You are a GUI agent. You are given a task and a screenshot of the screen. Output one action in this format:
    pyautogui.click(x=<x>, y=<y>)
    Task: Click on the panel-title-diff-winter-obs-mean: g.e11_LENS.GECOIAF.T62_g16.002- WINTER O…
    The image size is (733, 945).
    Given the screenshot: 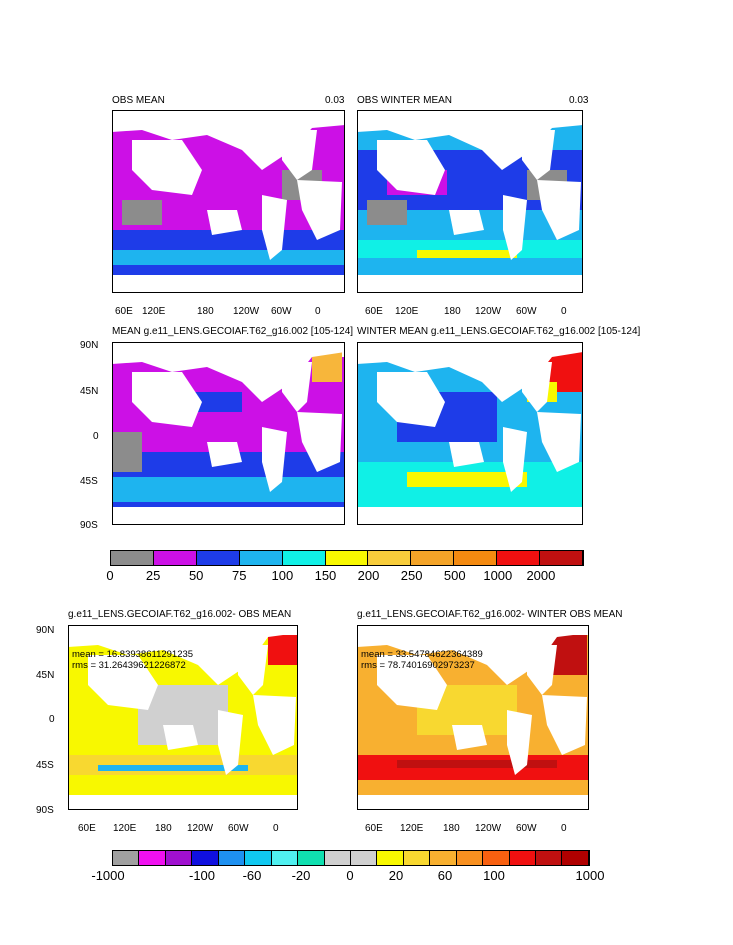 What is the action you would take?
    pyautogui.click(x=490, y=614)
    